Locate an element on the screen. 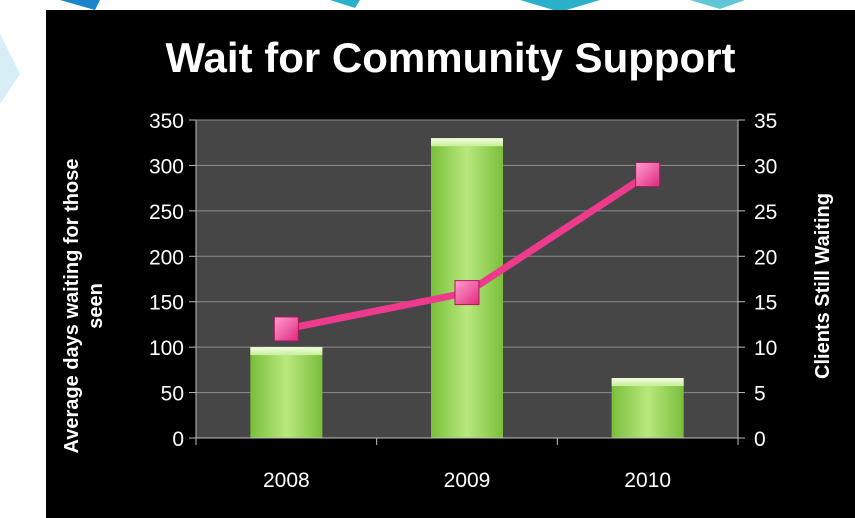  y2-tick-label: 15 is located at coordinates (765, 303).